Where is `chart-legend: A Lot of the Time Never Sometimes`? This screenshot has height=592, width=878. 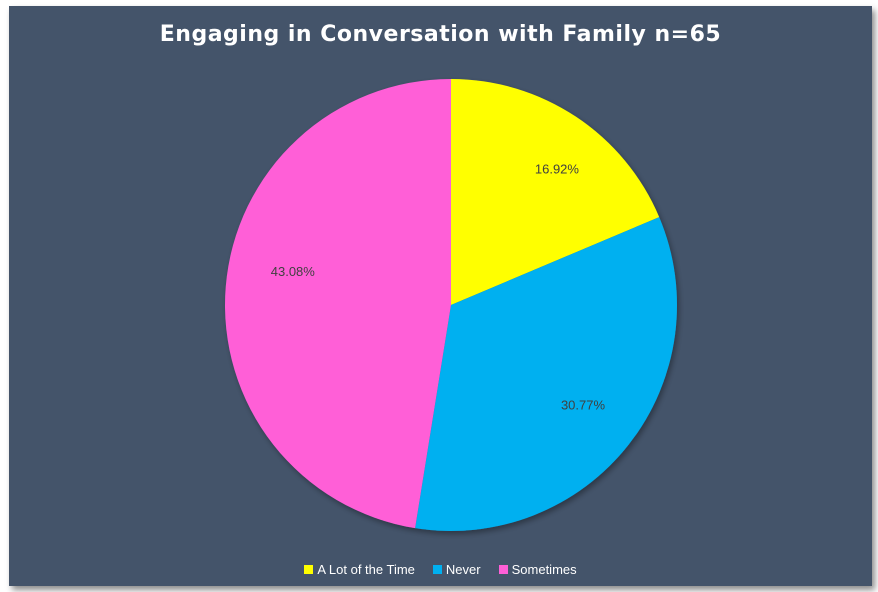
chart-legend: A Lot of the Time Never Sometimes is located at coordinates (440, 569).